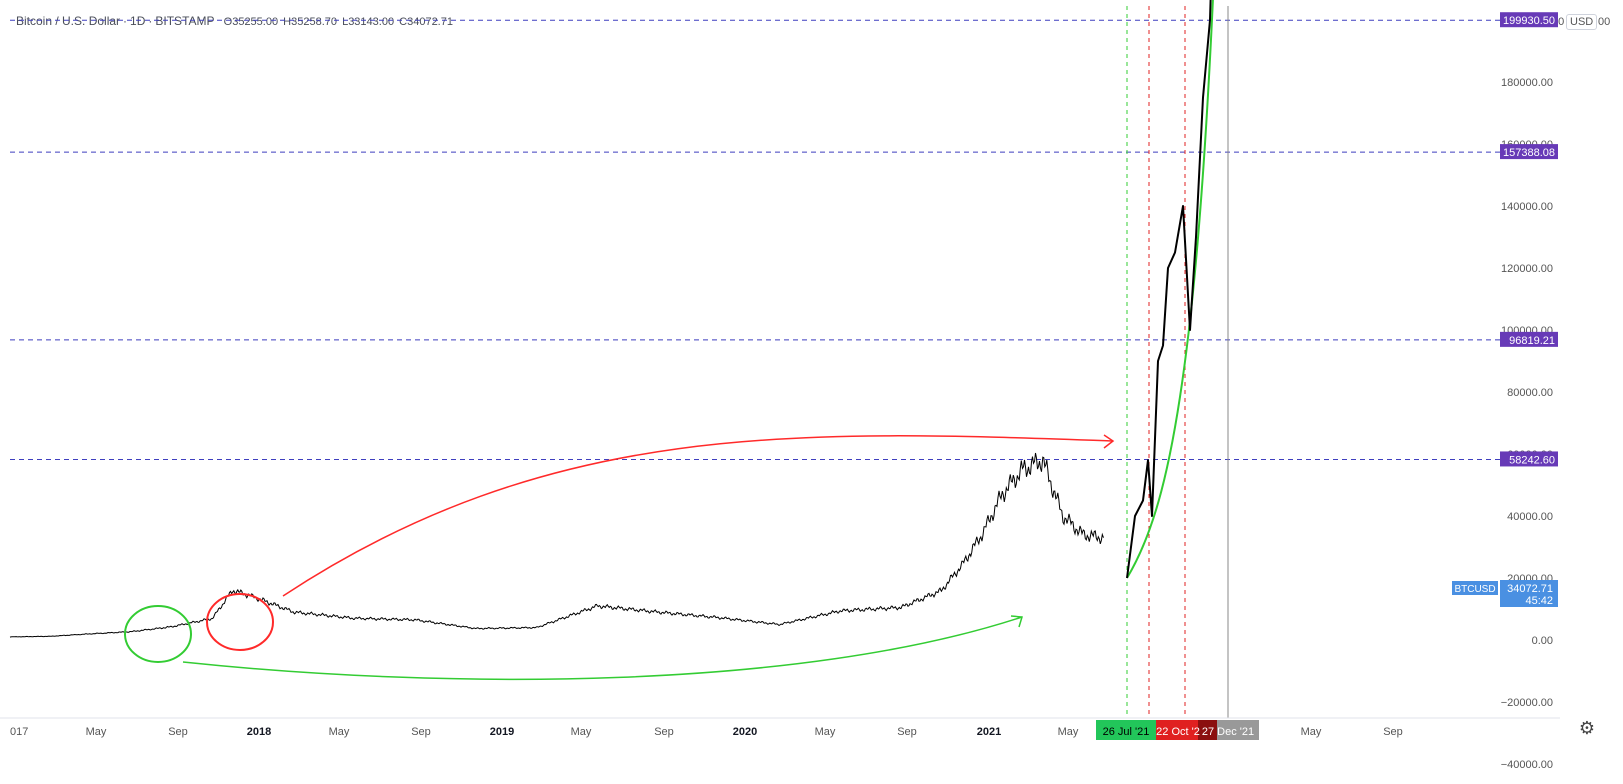 This screenshot has width=1623, height=784. What do you see at coordinates (1532, 460) in the screenshot?
I see `level-label: 58242.60` at bounding box center [1532, 460].